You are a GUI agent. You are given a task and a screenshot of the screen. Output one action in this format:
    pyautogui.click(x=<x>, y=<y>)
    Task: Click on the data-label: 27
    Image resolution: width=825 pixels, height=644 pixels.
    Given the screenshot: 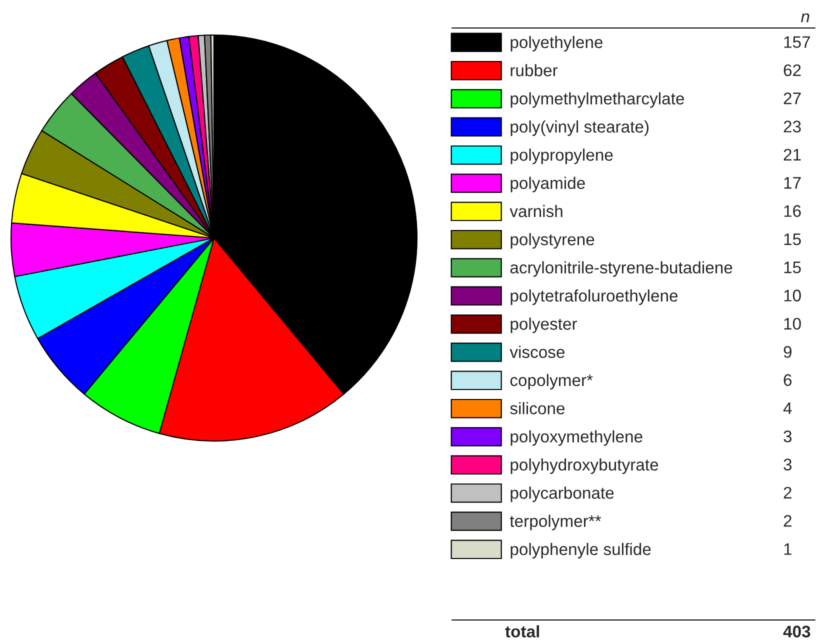 What is the action you would take?
    pyautogui.click(x=792, y=98)
    